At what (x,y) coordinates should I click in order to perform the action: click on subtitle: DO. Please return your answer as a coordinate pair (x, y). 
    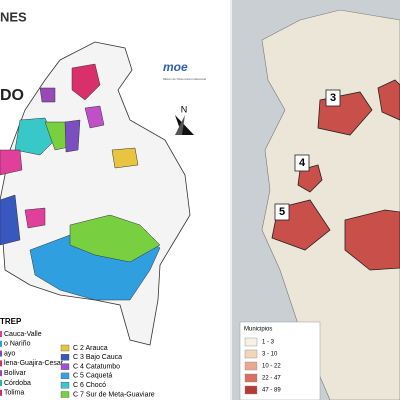
    Looking at the image, I should click on (12, 95).